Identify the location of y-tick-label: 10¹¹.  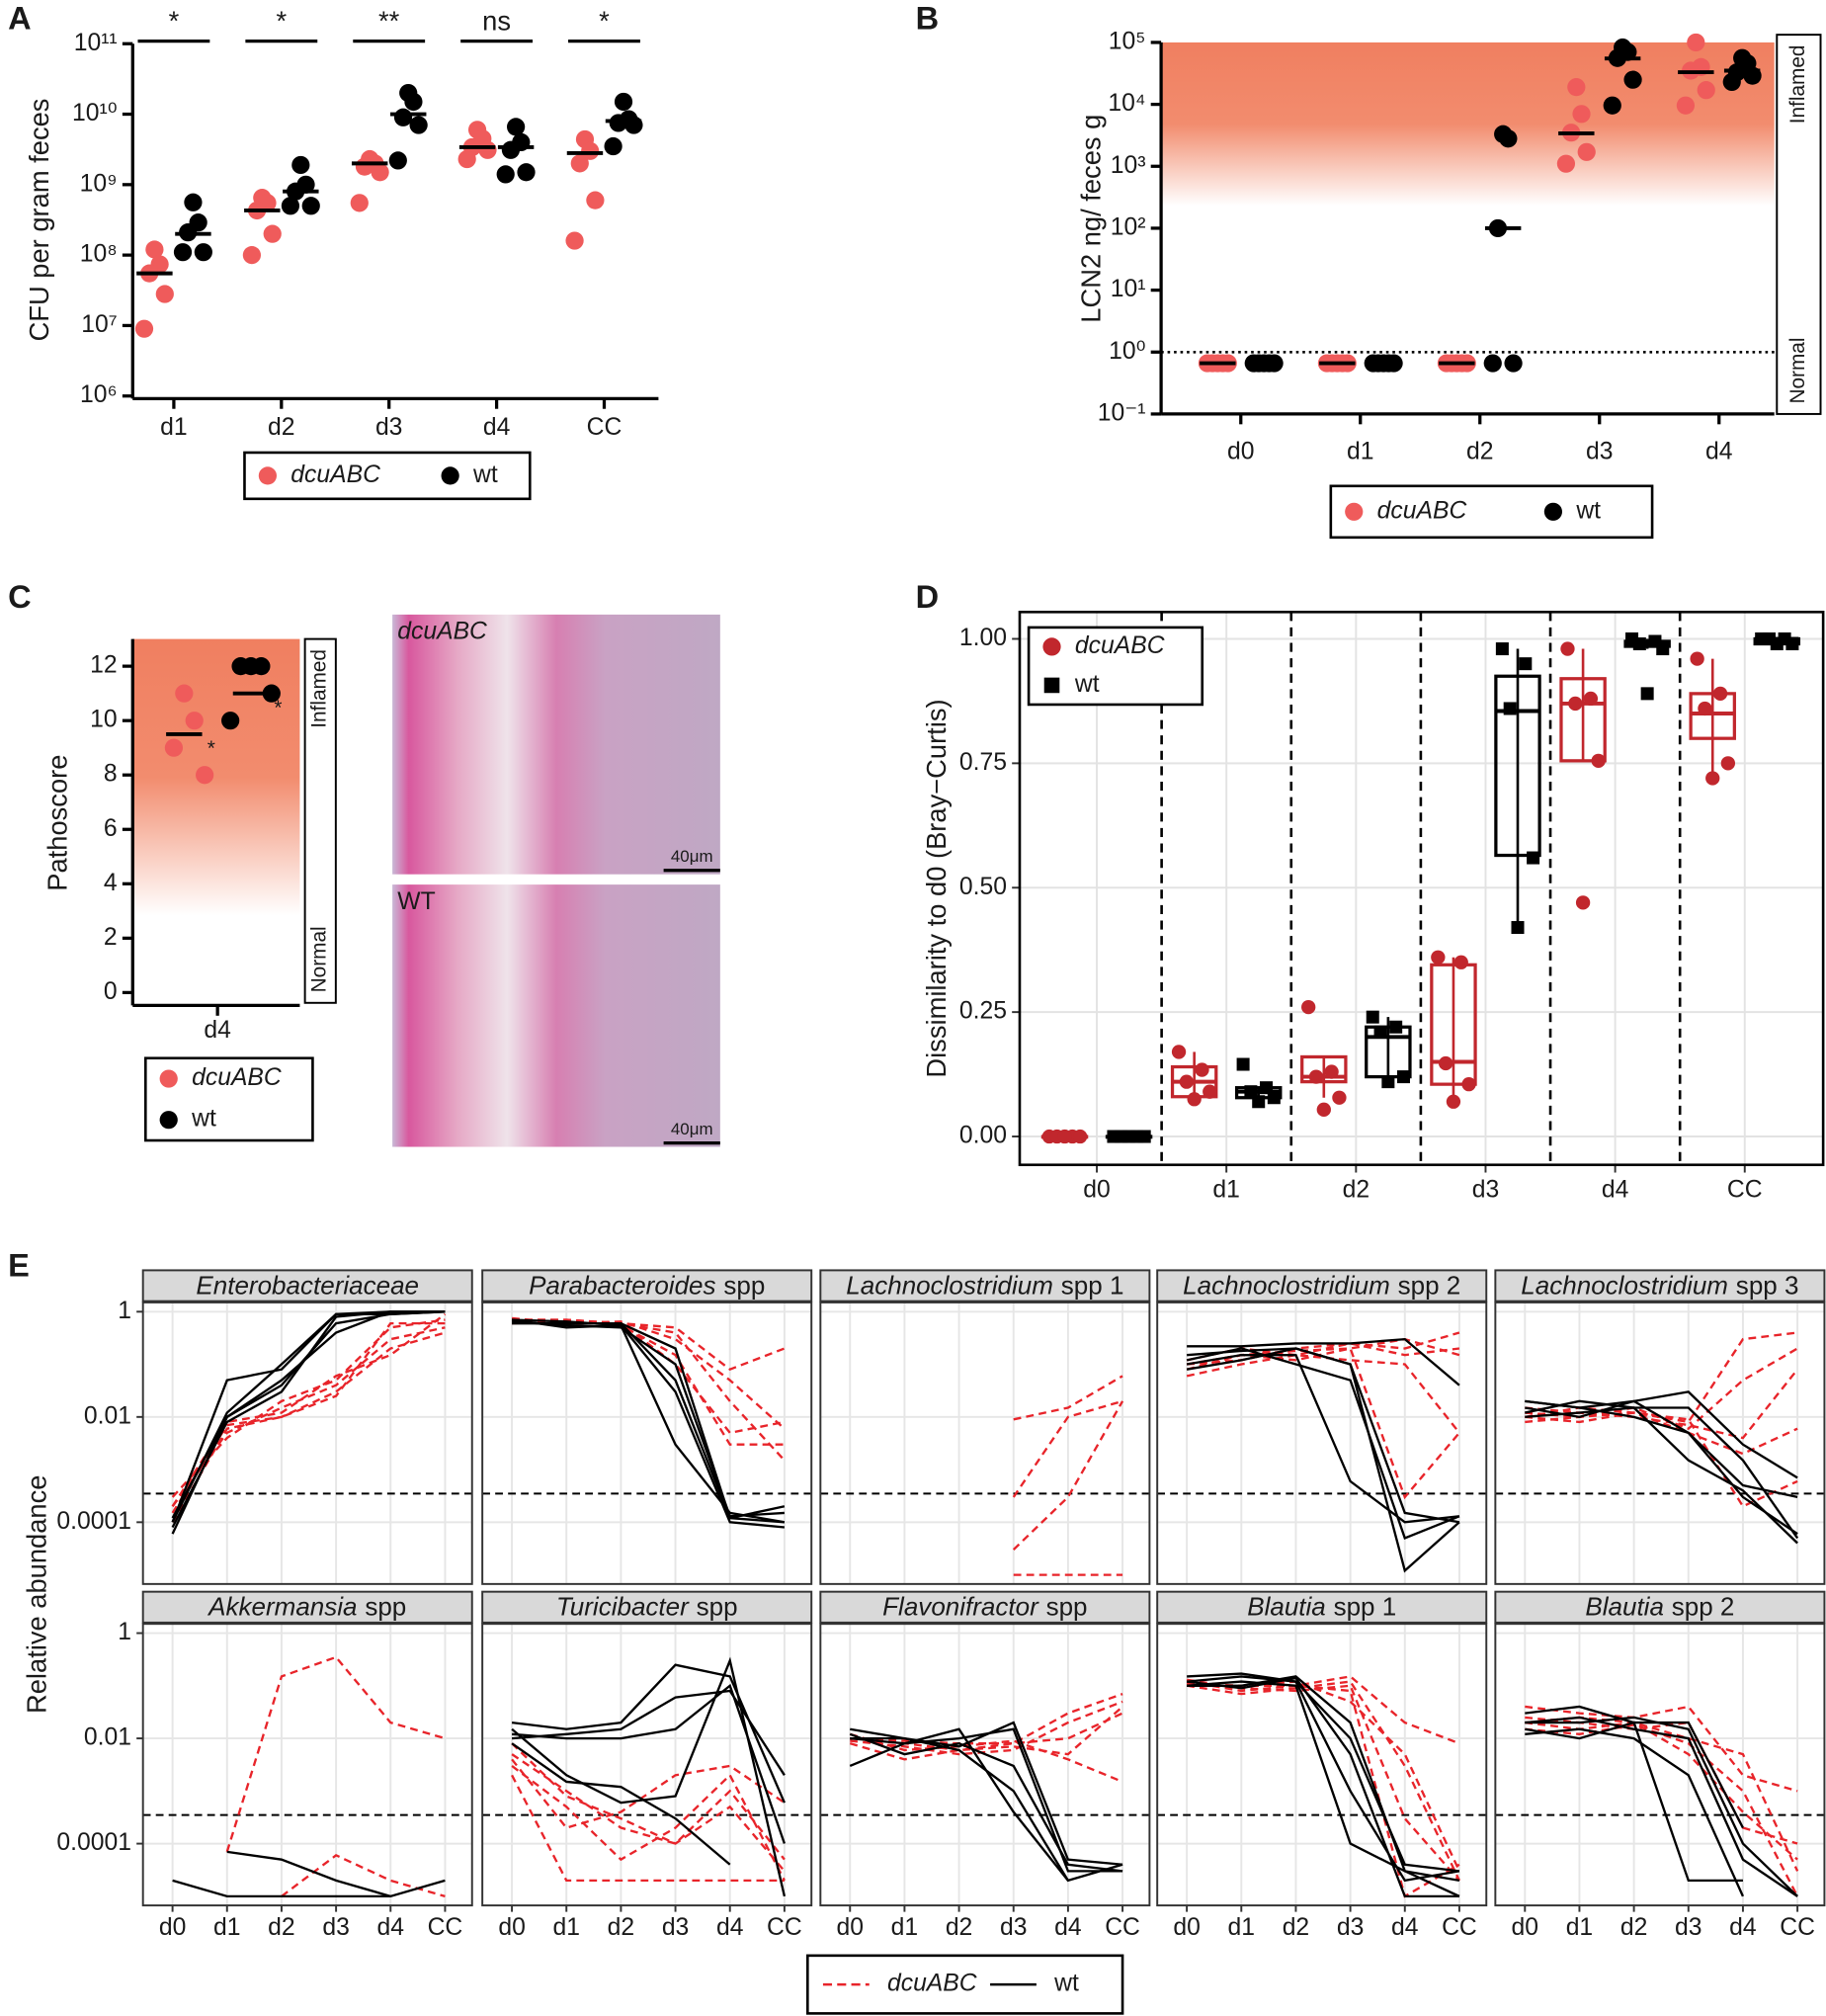
(96, 43).